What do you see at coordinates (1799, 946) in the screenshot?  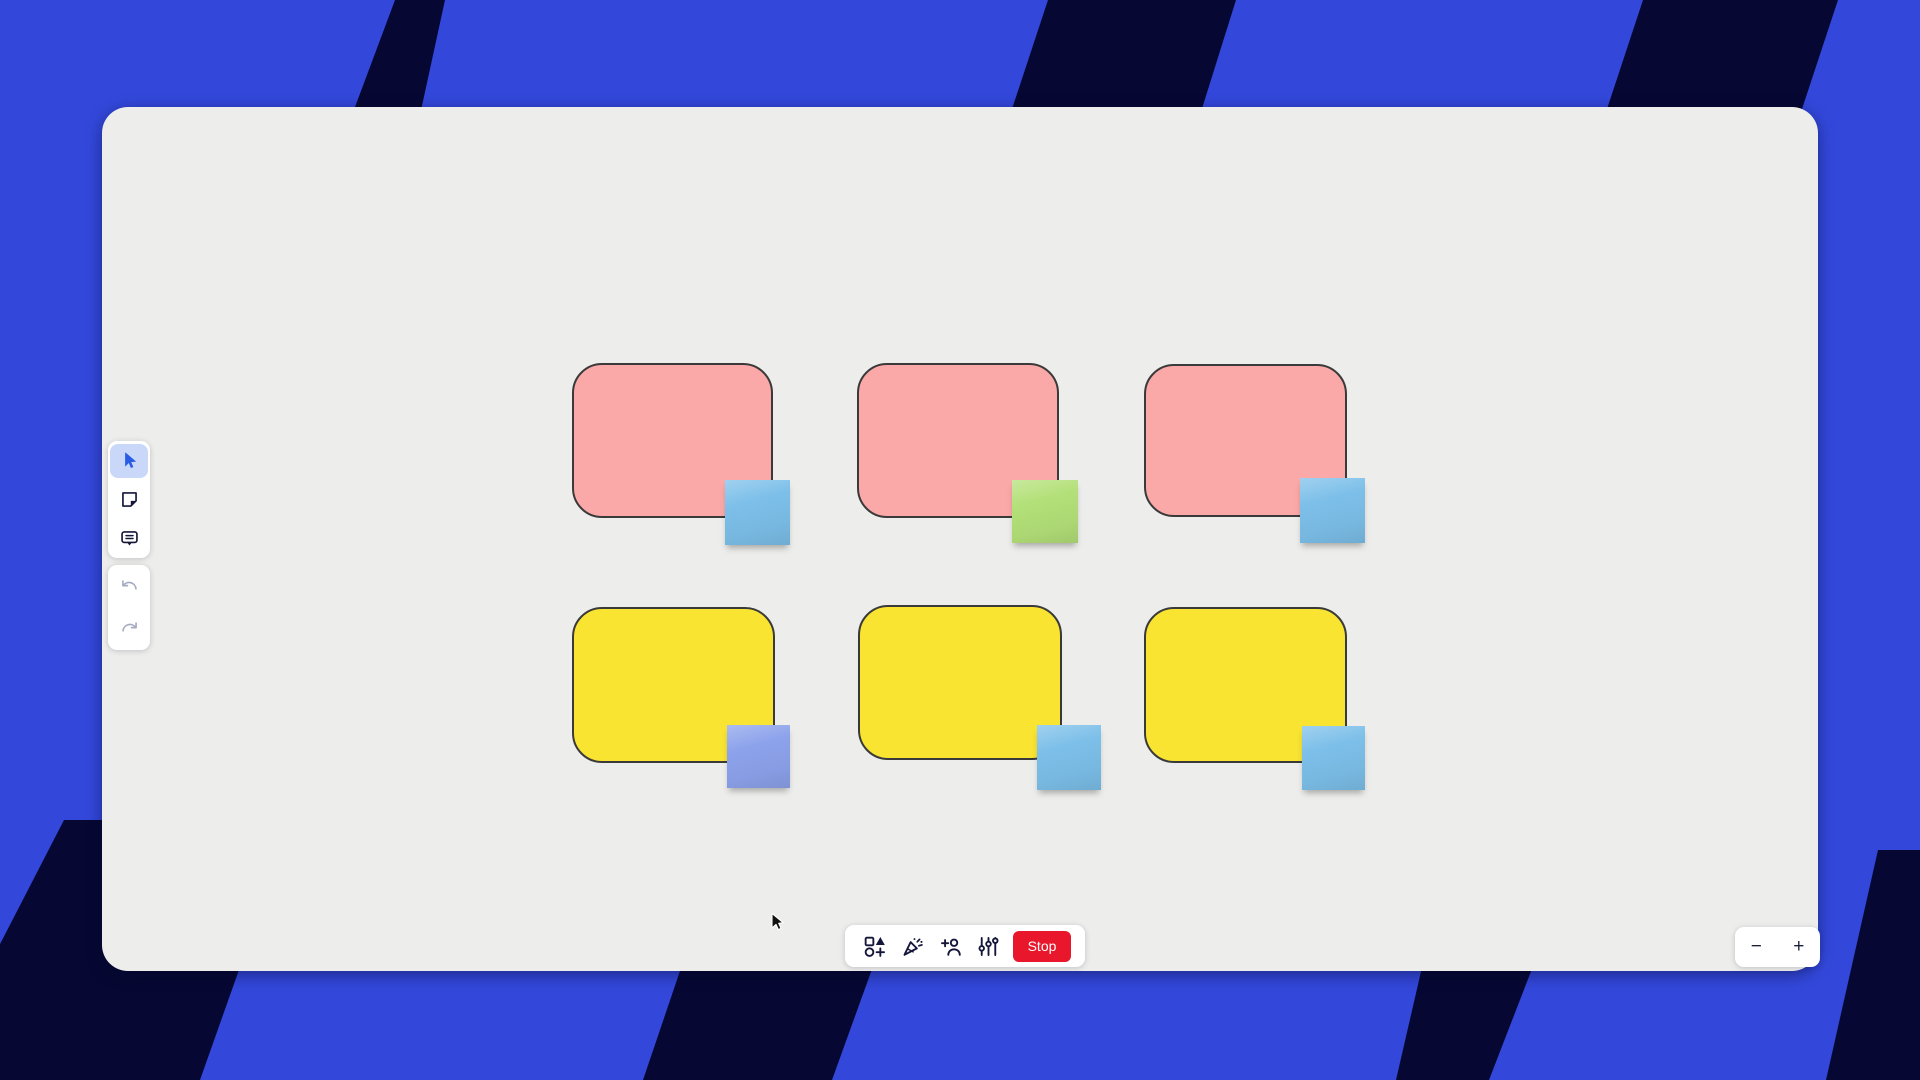 I see `zoom-in-button: +` at bounding box center [1799, 946].